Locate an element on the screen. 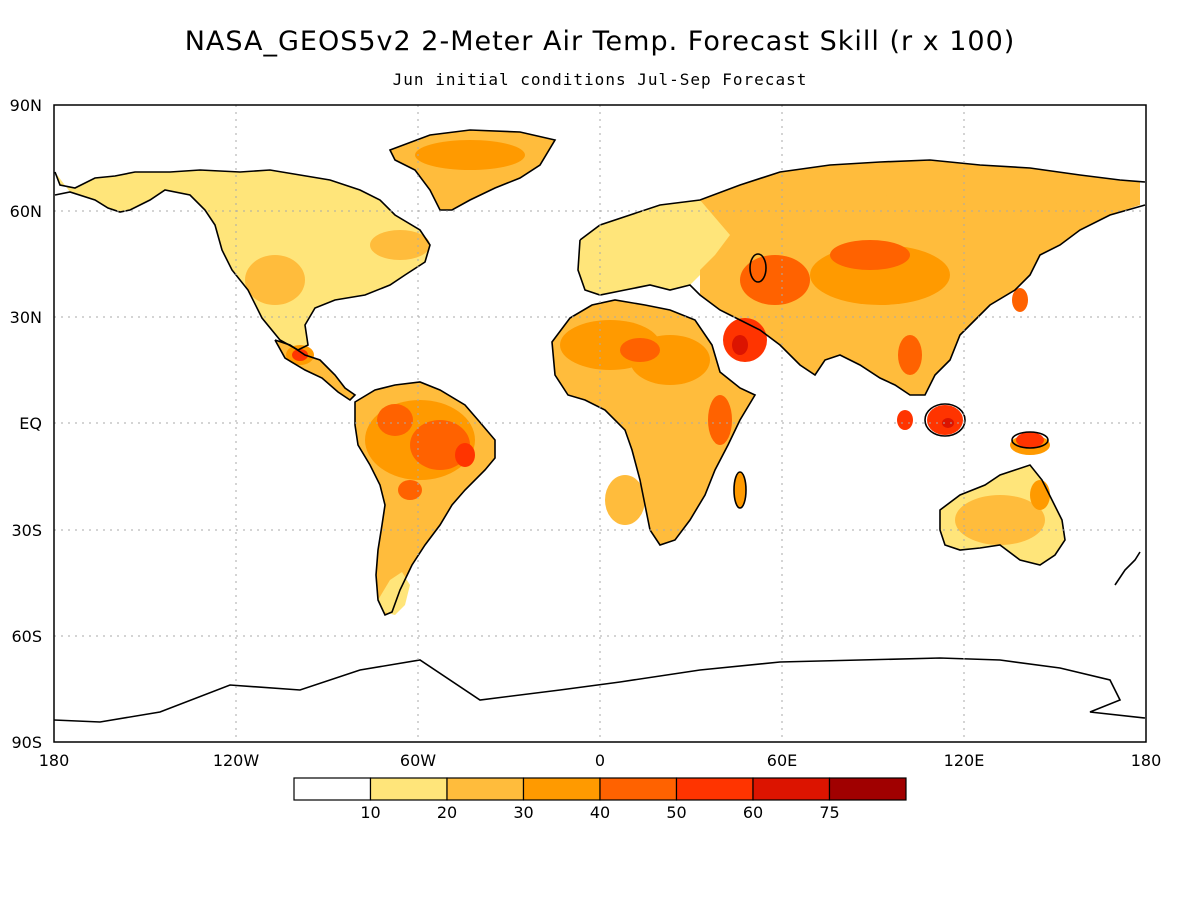  color-legend is located at coordinates (600, 789).